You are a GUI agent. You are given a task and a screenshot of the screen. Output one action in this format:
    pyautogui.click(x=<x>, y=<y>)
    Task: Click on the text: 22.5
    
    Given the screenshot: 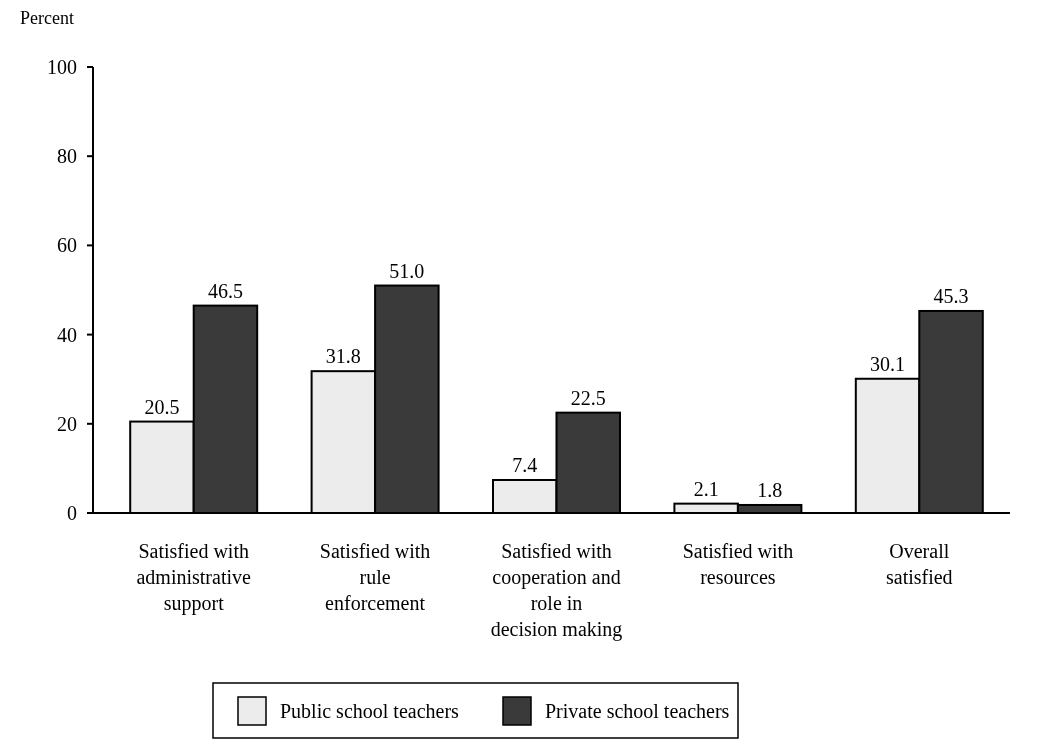 What is the action you would take?
    pyautogui.click(x=588, y=397)
    